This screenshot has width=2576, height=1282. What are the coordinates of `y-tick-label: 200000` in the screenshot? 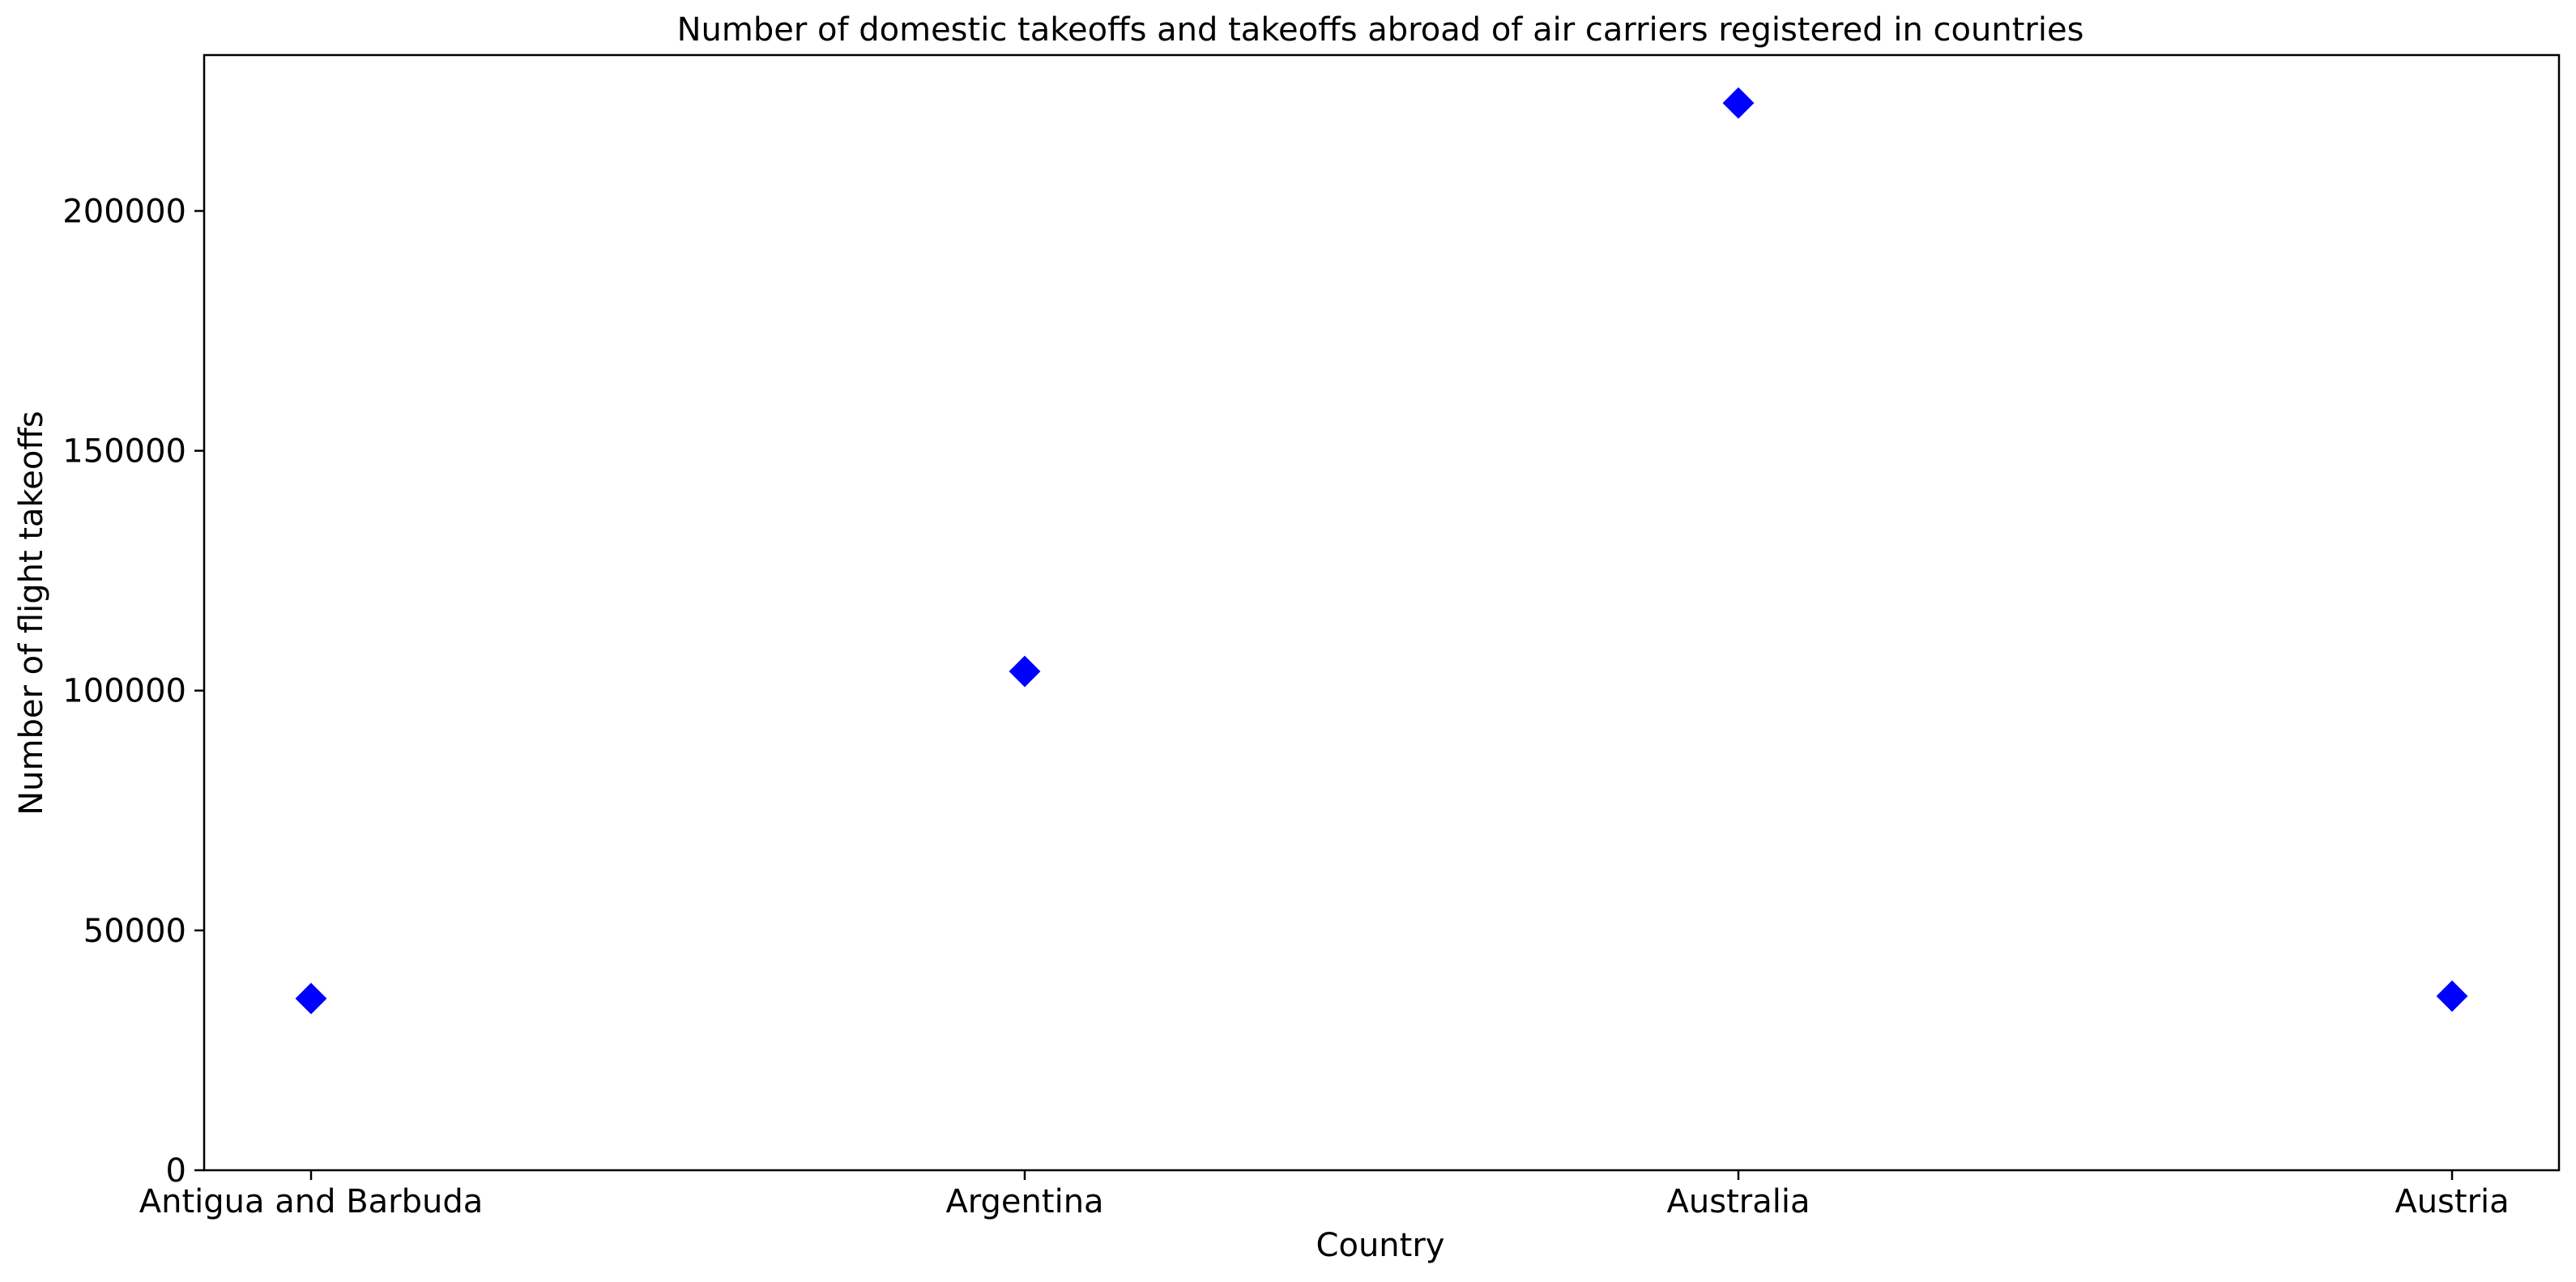 It's located at (124, 211).